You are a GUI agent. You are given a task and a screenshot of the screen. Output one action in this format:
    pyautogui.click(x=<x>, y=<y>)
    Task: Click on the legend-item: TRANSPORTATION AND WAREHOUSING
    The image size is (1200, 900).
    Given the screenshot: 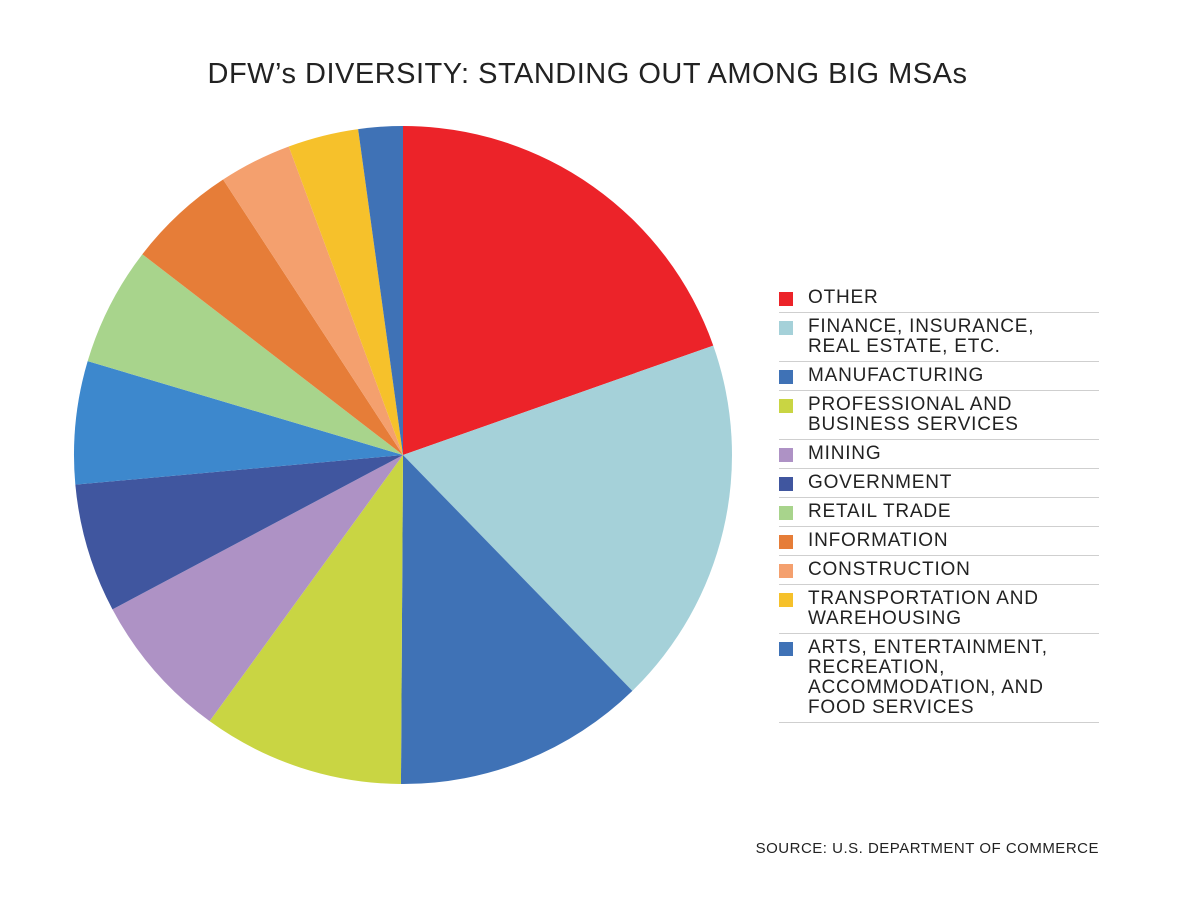 What is the action you would take?
    pyautogui.click(x=939, y=609)
    